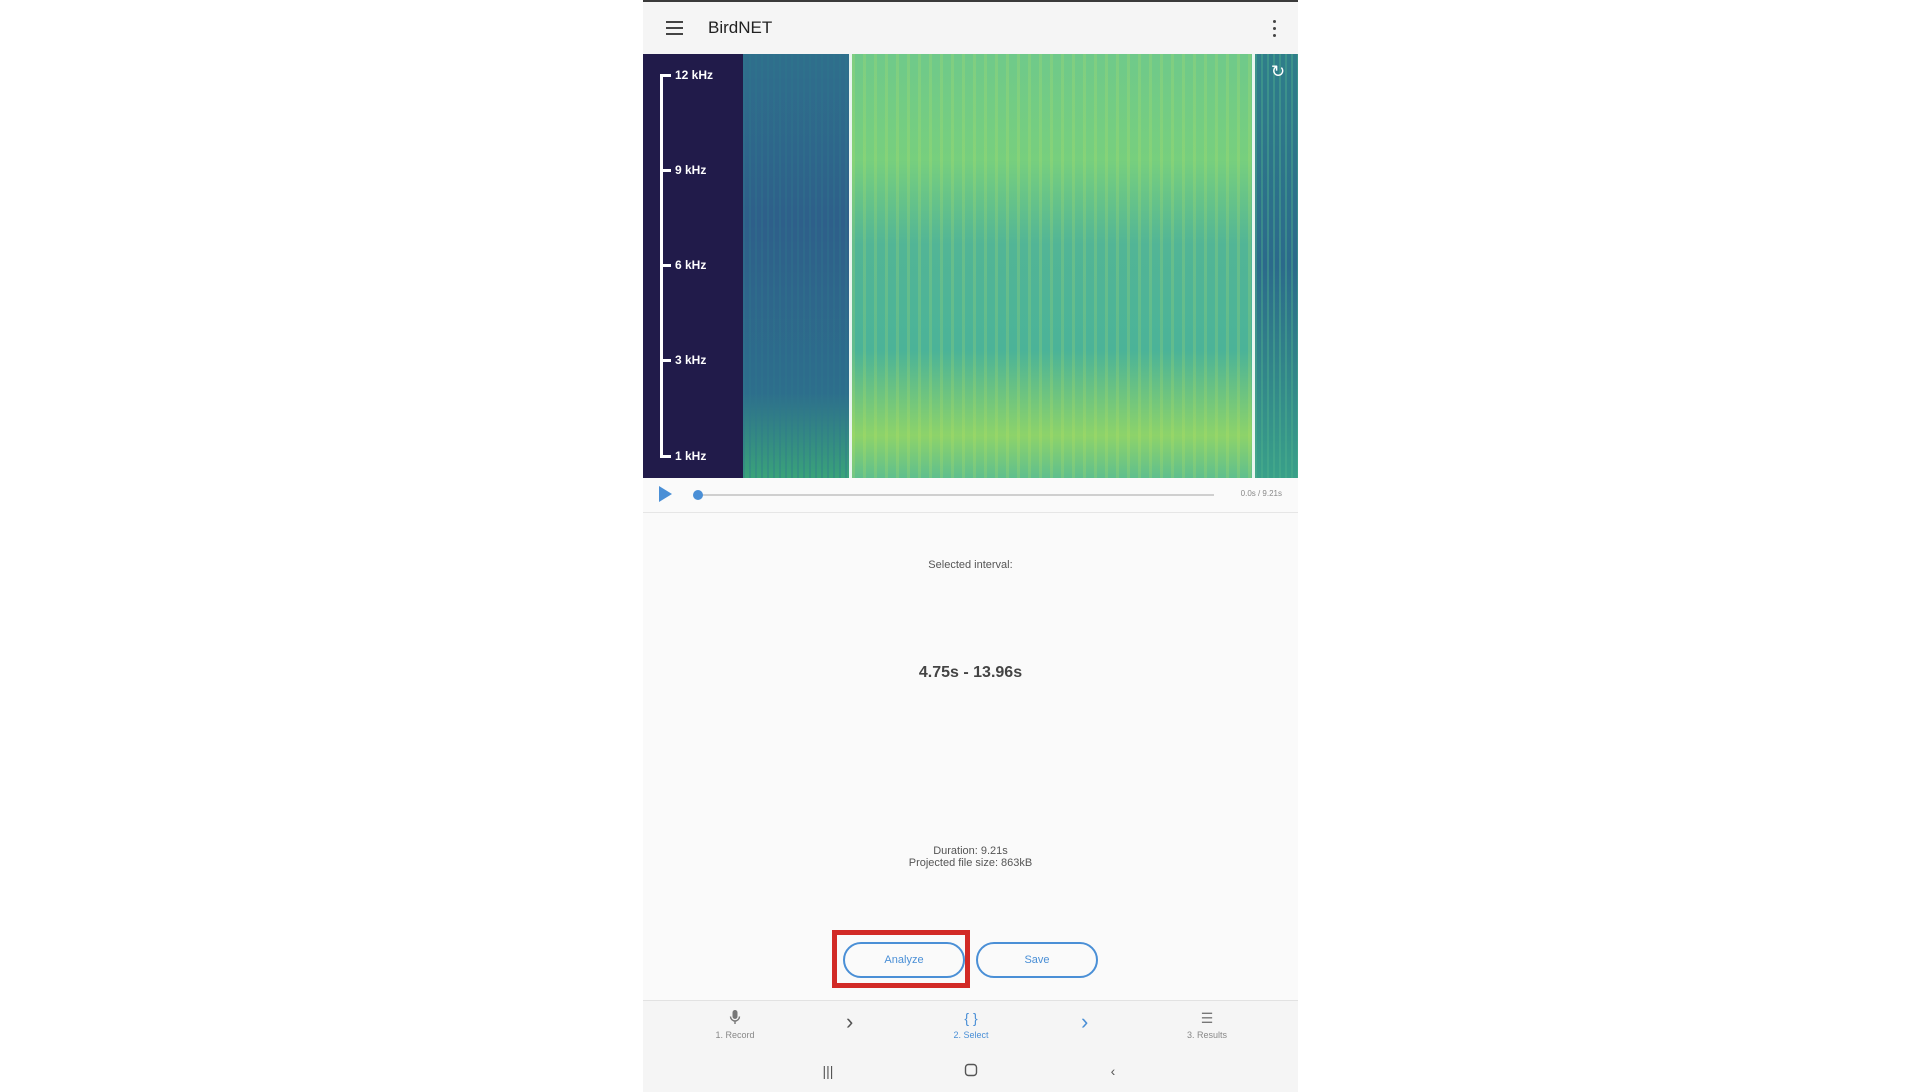  I want to click on nav-label-results: 3. Results, so click(1207, 1035).